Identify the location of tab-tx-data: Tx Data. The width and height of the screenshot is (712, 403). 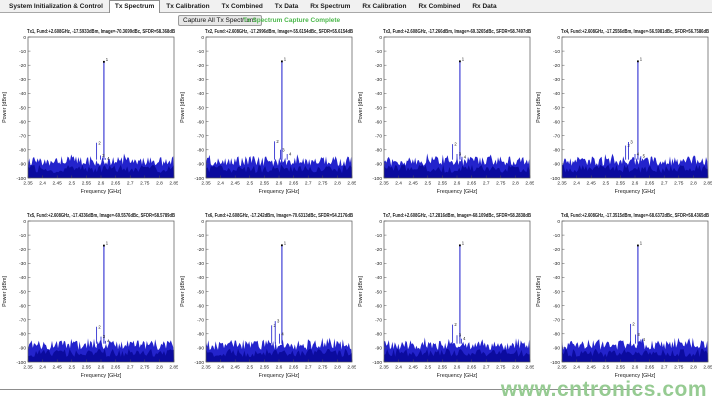
(286, 6).